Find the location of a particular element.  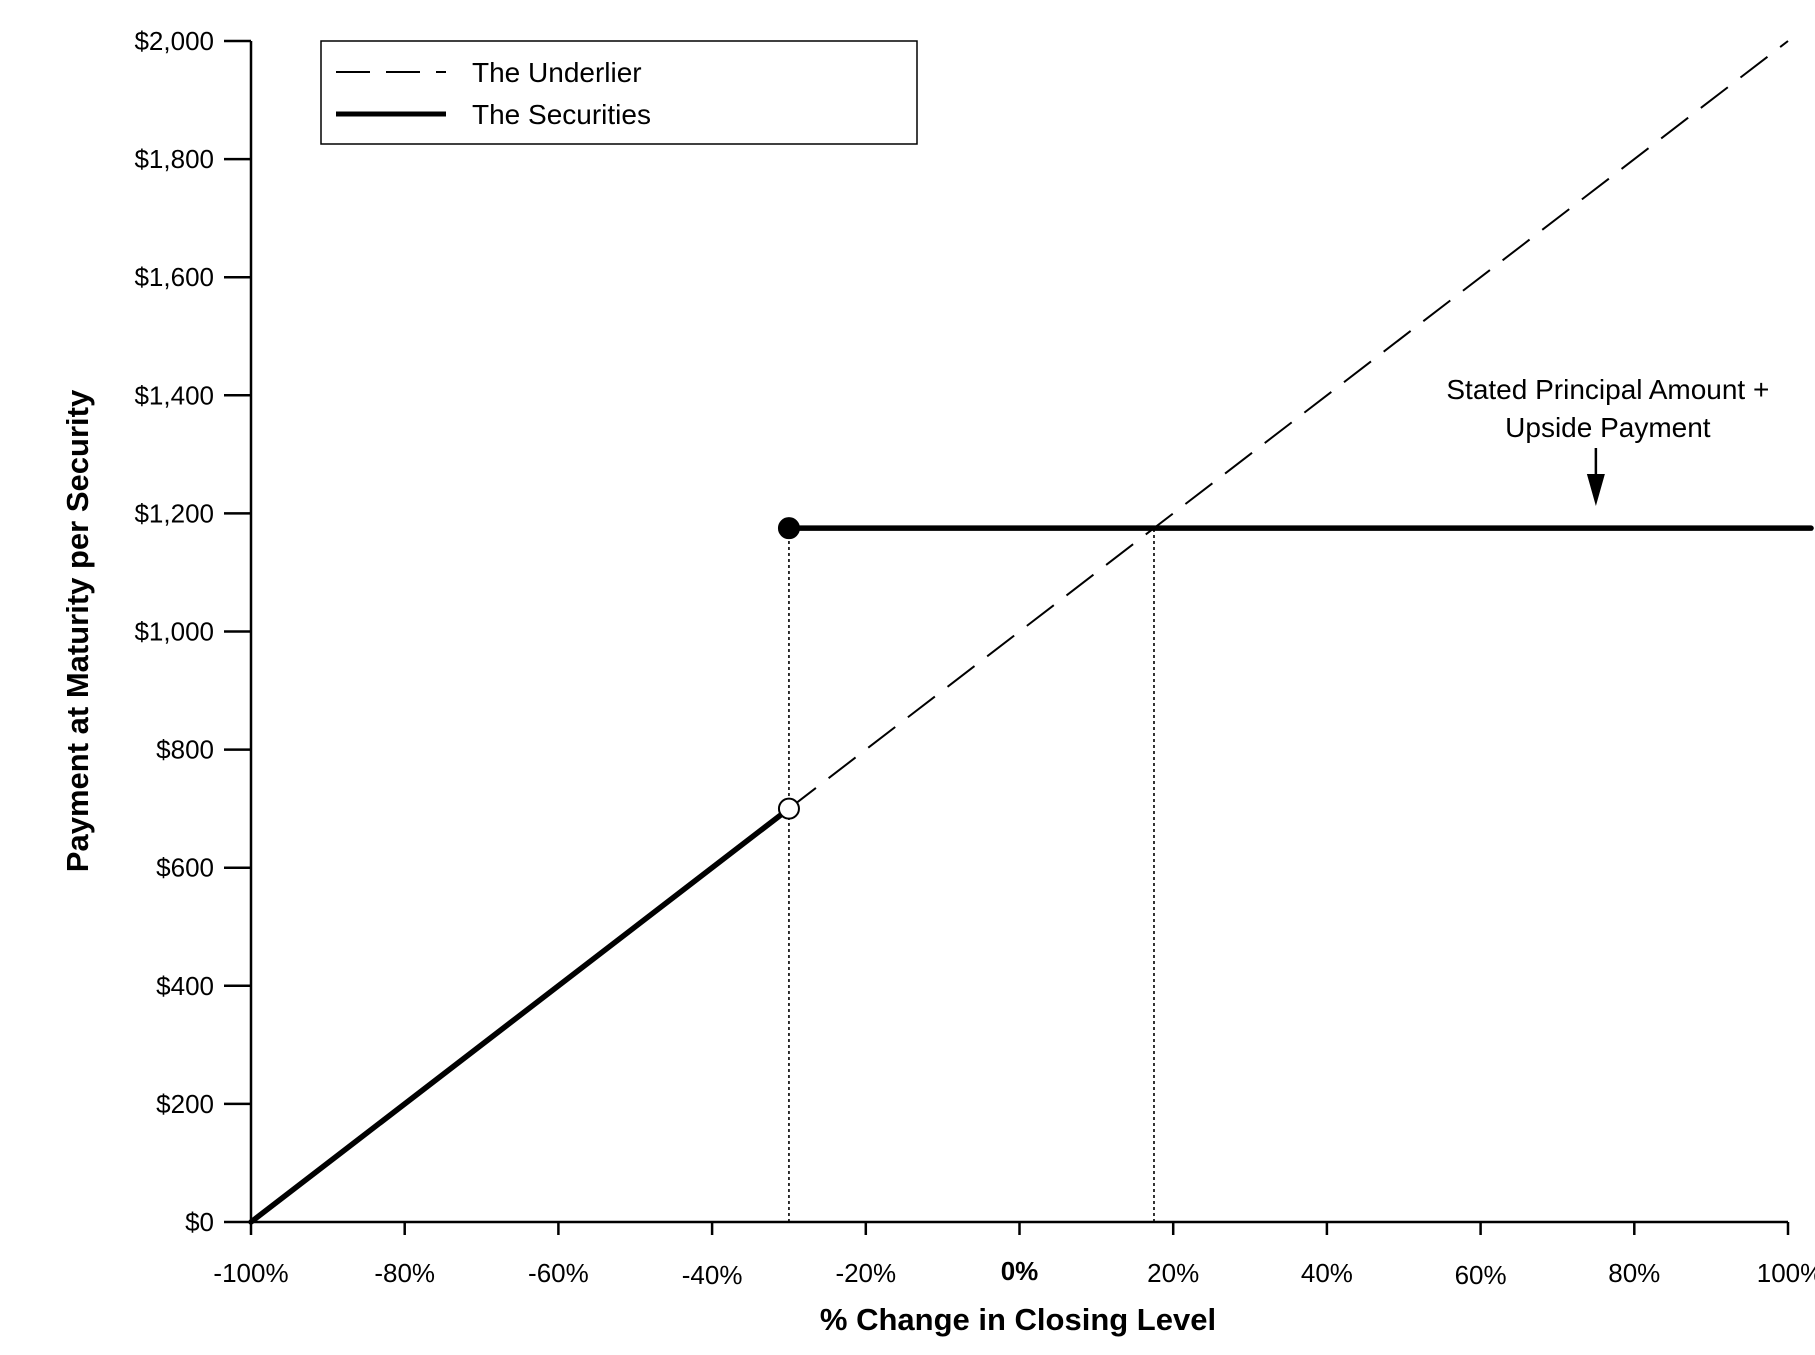

legend: The Underlier The Securities is located at coordinates (619, 92).